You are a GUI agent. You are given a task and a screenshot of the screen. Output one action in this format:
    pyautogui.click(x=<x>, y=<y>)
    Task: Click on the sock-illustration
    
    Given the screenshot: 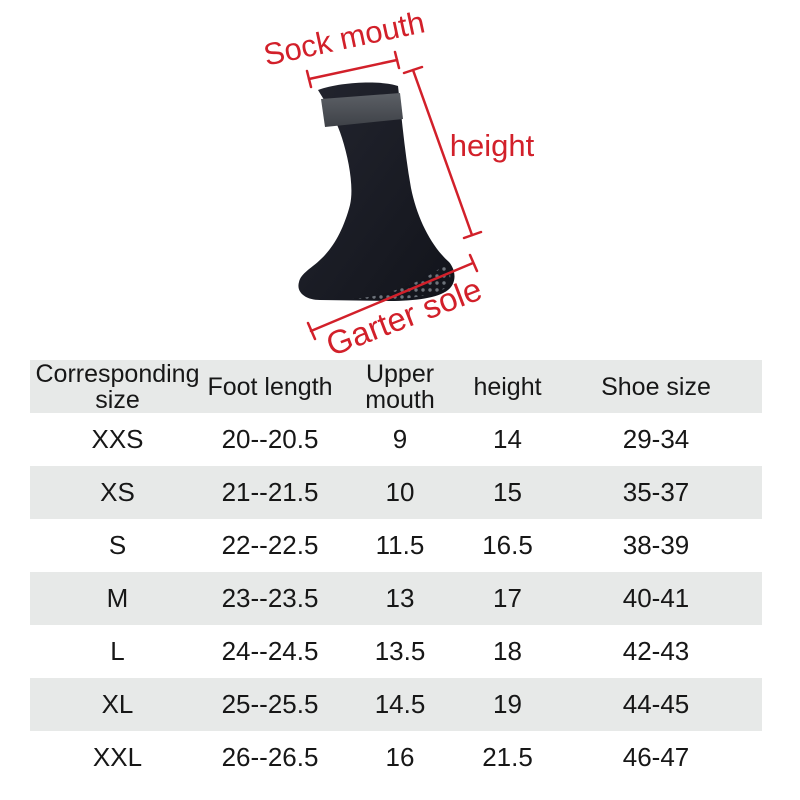 What is the action you would take?
    pyautogui.click(x=376, y=191)
    